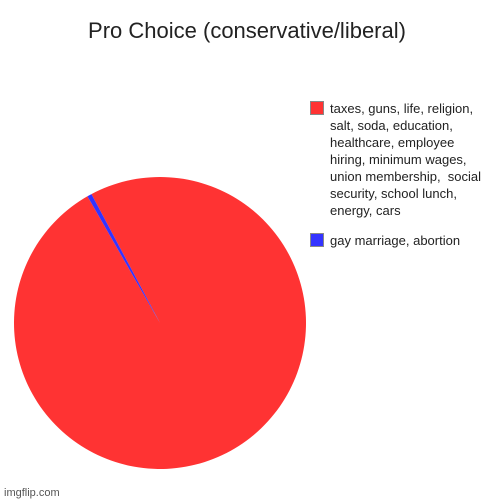  I want to click on legend-item: gay marriage, abortion, so click(400, 240).